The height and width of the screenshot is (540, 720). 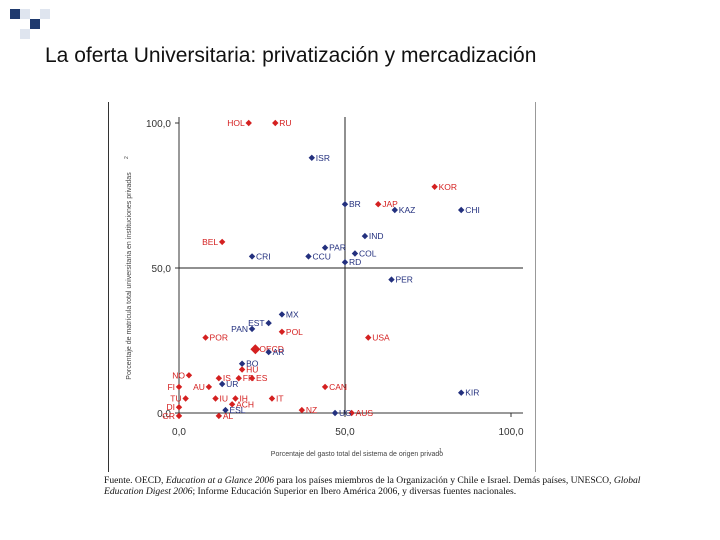 What do you see at coordinates (215, 398) in the screenshot?
I see `data-point-iu` at bounding box center [215, 398].